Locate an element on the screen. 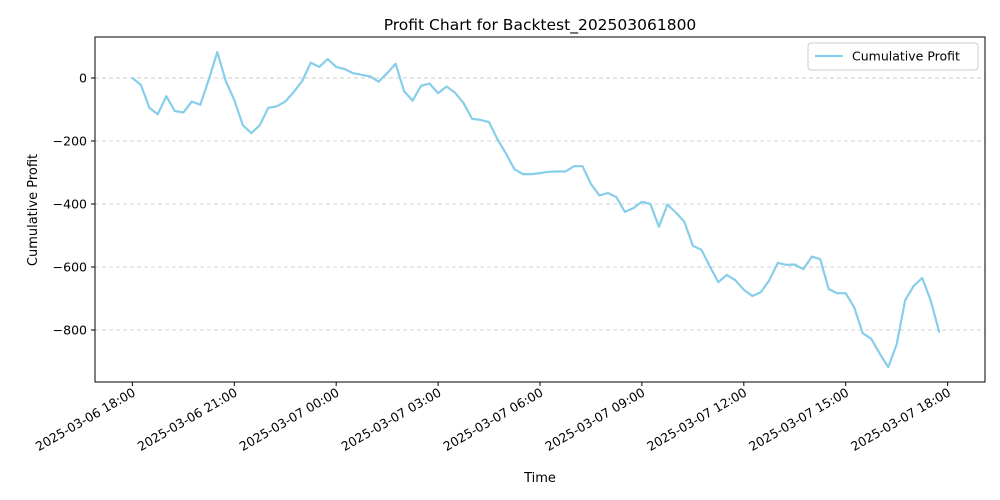 This screenshot has height=500, width=1000. y-axis: 0 −200 −400 −600 −800 is located at coordinates (74, 204).